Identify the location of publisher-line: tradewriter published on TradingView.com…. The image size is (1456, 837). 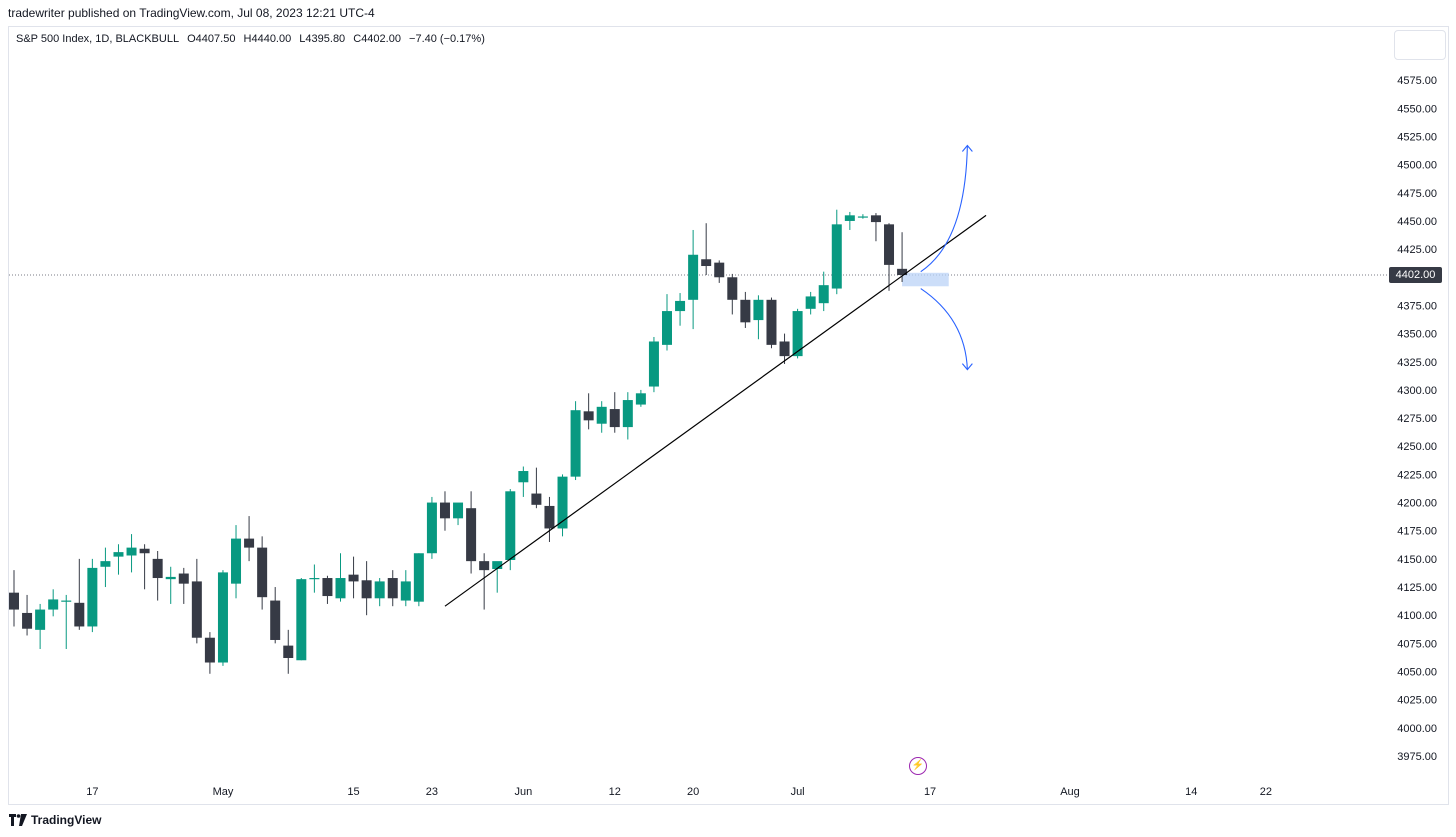
(191, 13).